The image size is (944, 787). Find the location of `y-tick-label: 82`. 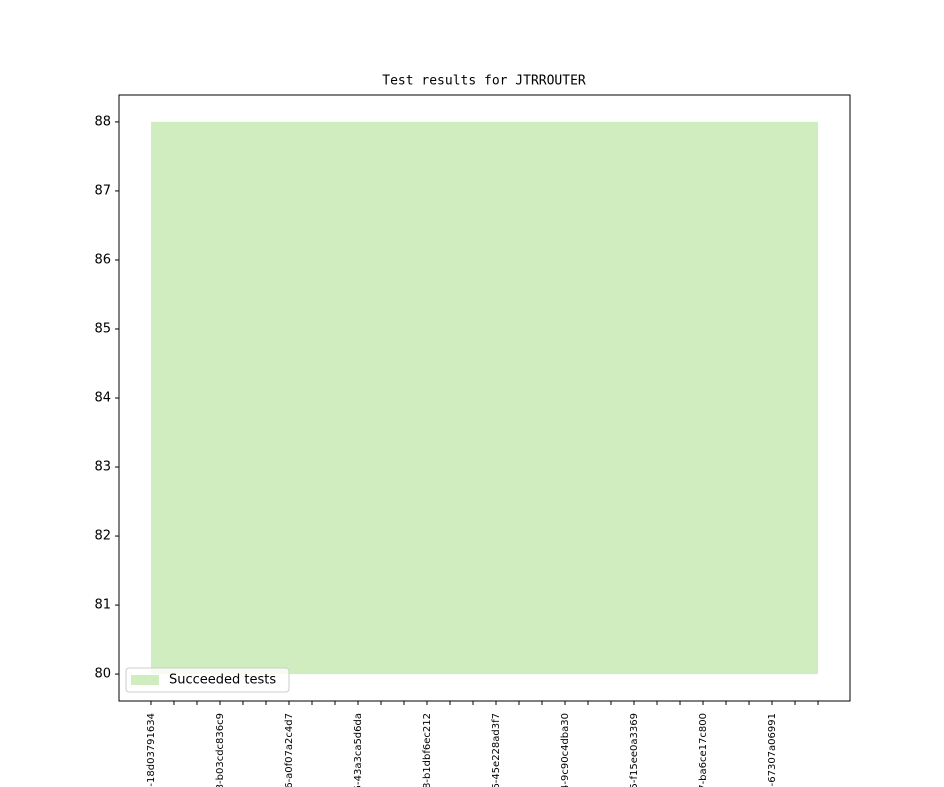

y-tick-label: 82 is located at coordinates (102, 536).